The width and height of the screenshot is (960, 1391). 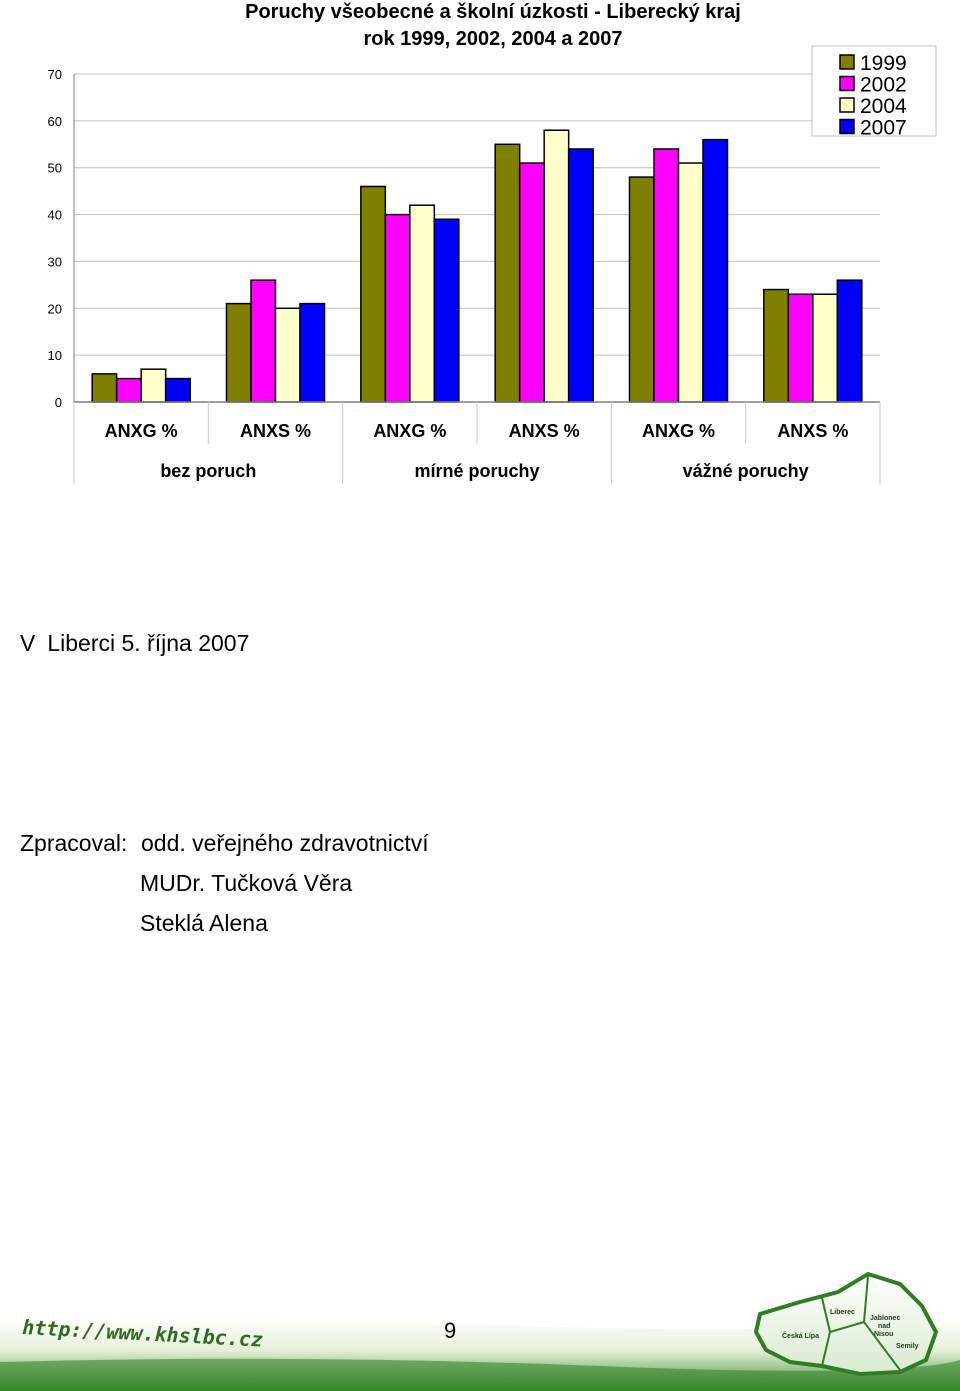 I want to click on page-number: 9, so click(x=450, y=1330).